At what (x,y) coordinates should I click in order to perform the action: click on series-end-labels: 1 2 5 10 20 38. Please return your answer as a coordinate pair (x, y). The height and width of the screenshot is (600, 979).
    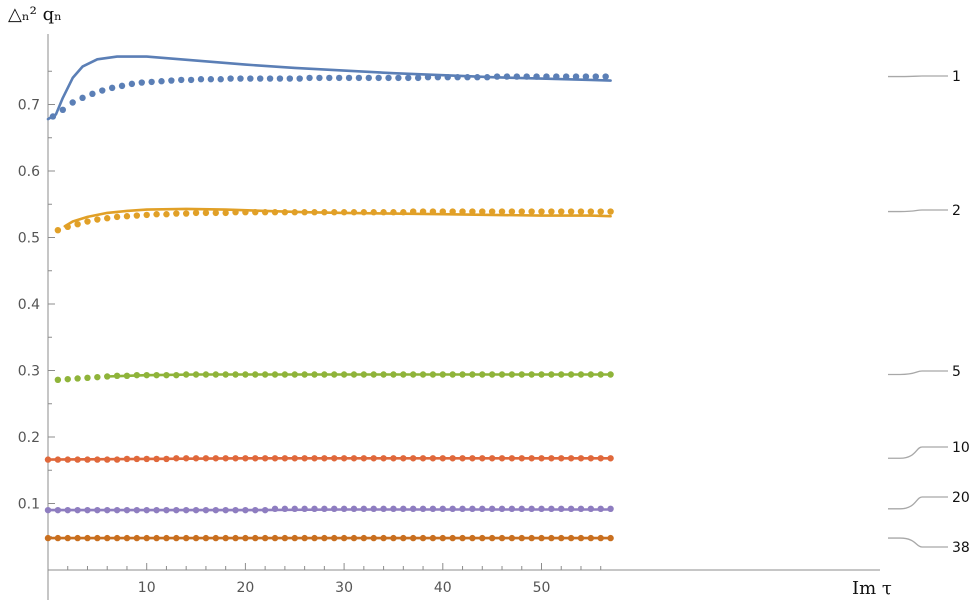
    Looking at the image, I should click on (961, 312).